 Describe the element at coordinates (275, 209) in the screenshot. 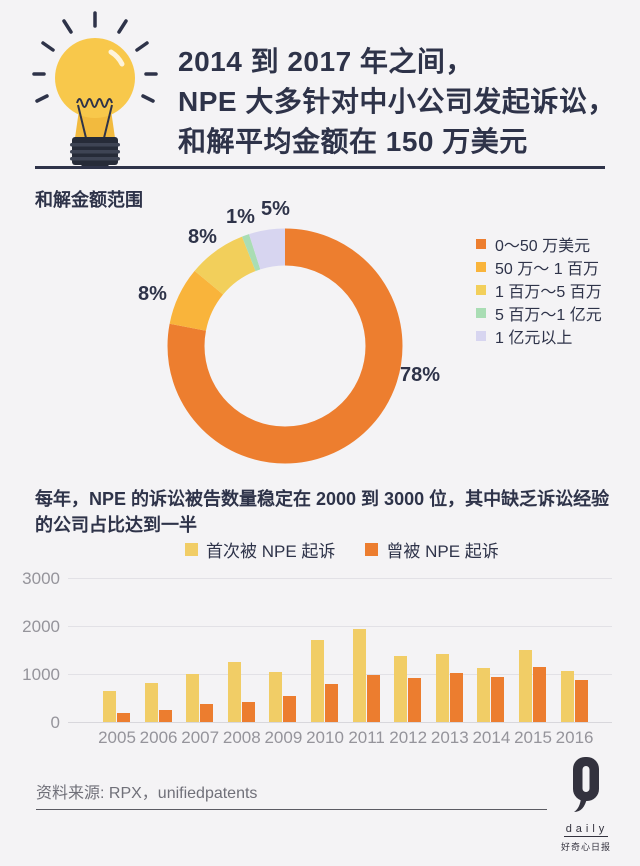

I see `donut-label-5: 5%` at that location.